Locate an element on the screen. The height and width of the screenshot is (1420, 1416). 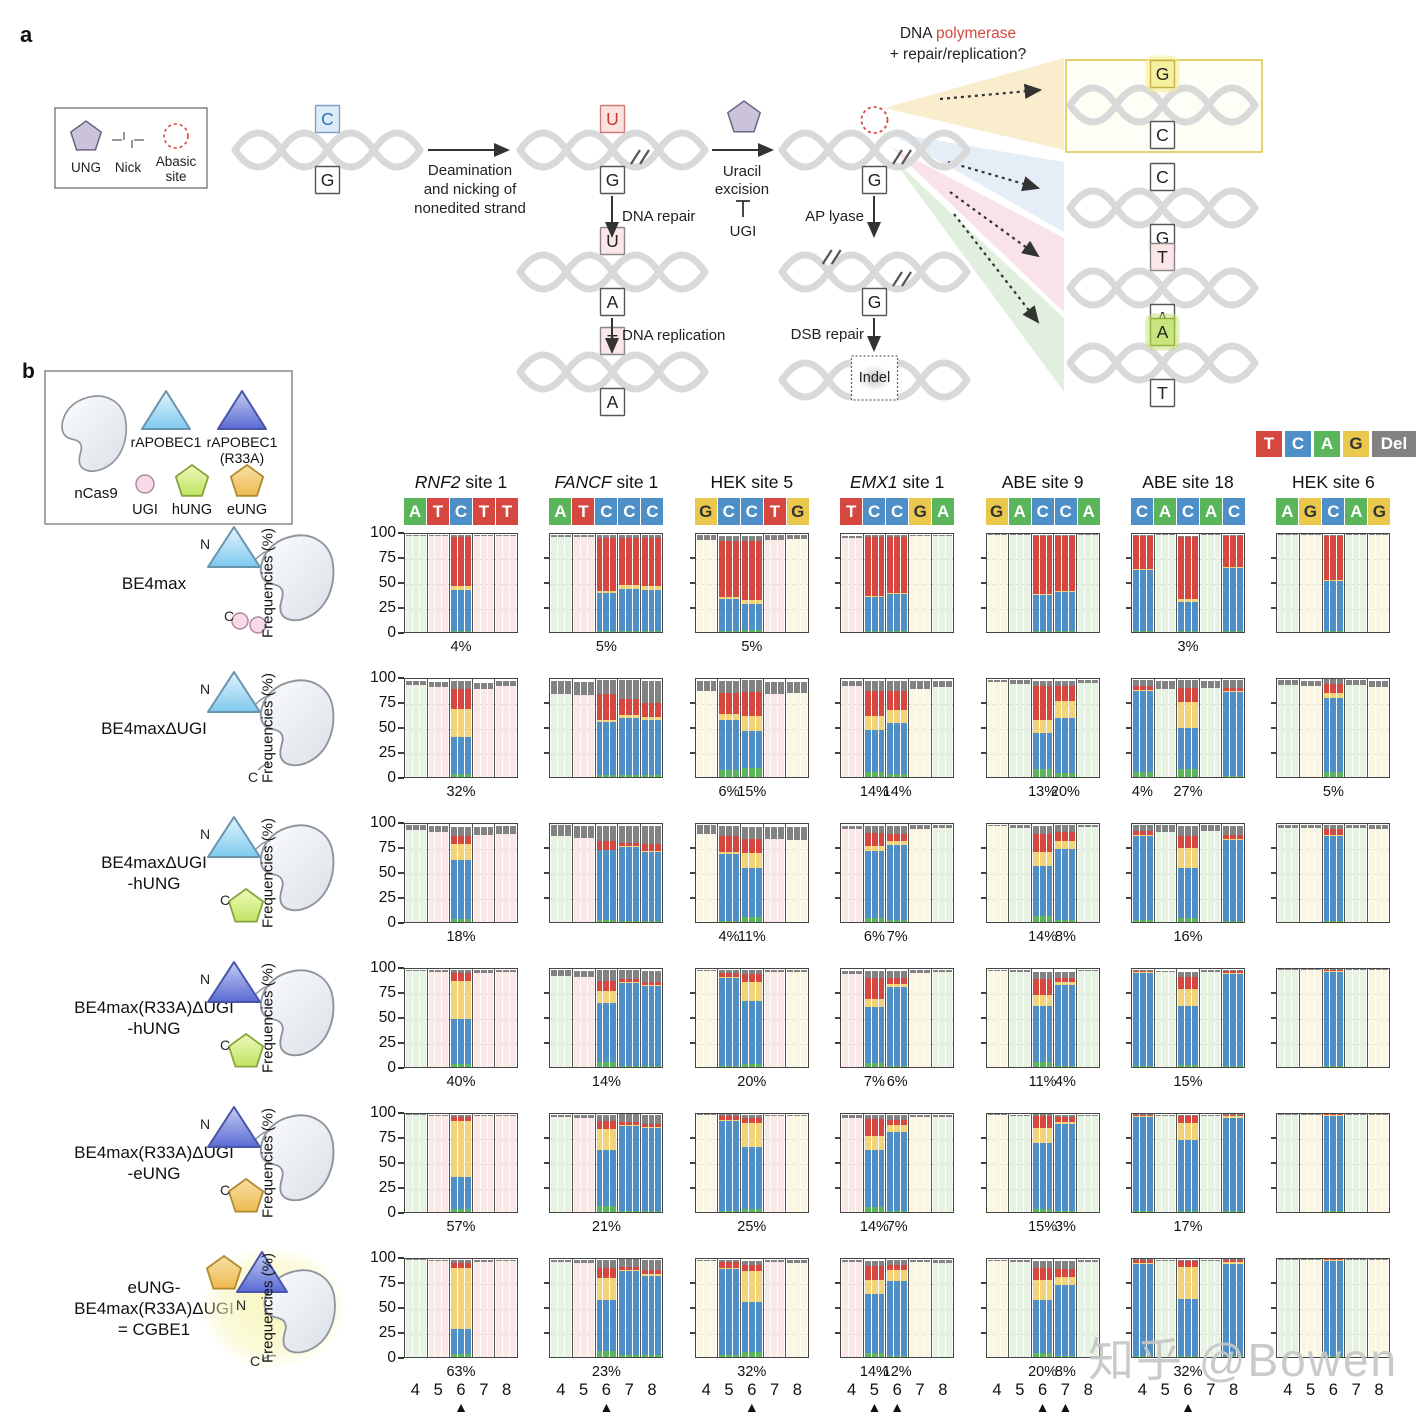
tick-stub is located at coordinates (547, 873).